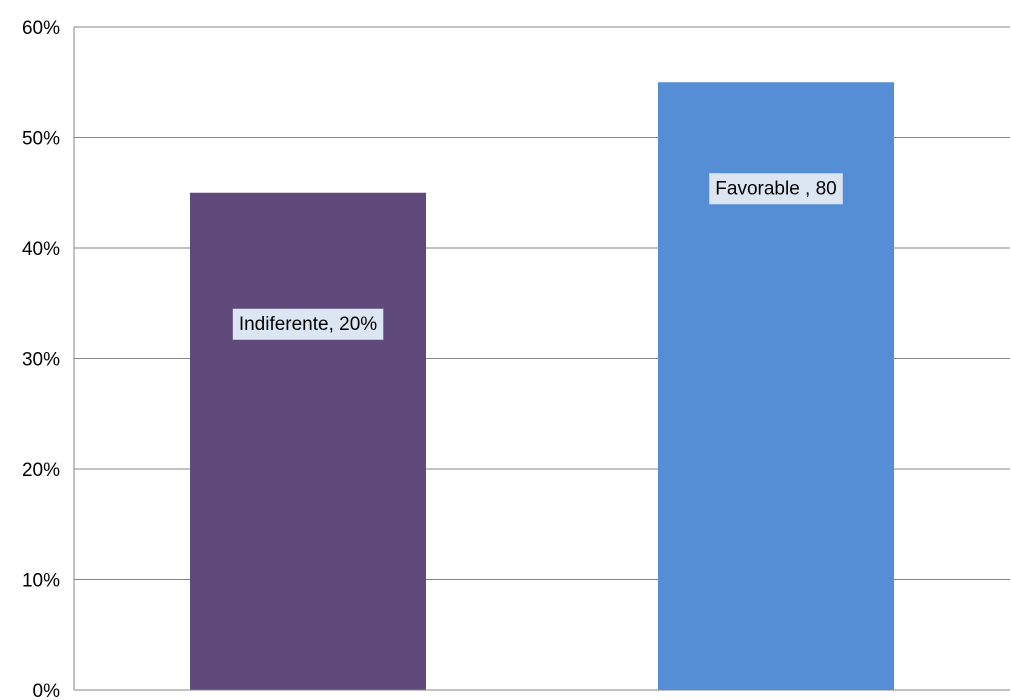  I want to click on y-tick-label: 30%, so click(41, 360).